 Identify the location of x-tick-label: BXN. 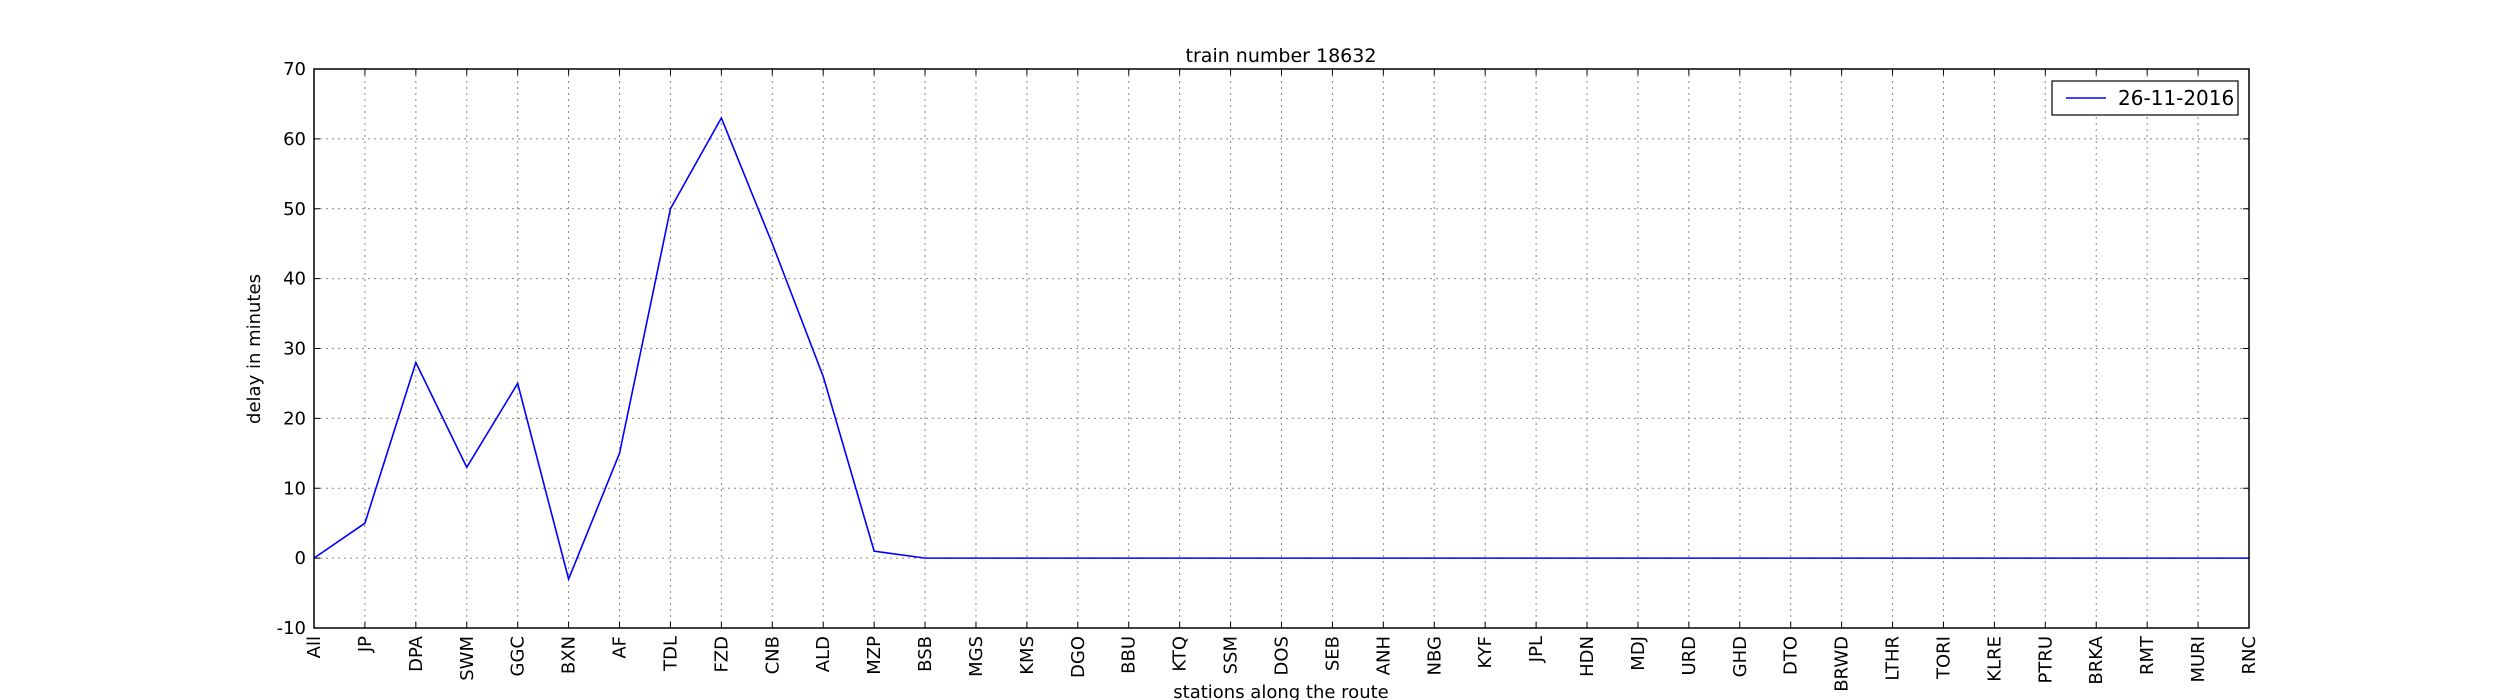
(569, 655).